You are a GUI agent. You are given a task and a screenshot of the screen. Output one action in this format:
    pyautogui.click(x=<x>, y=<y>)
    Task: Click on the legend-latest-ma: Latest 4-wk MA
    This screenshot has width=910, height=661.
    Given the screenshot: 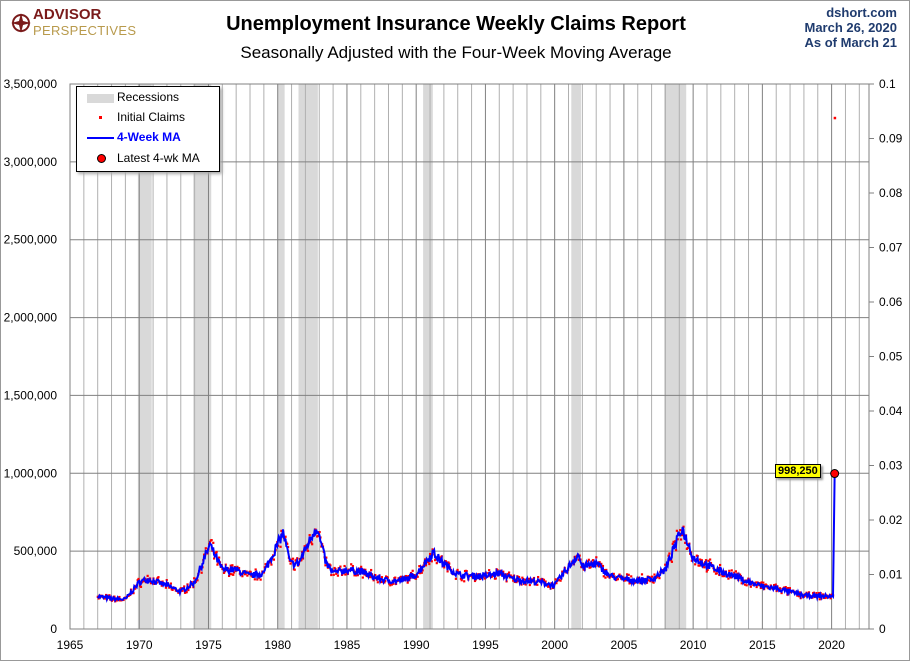 What is the action you would take?
    pyautogui.click(x=158, y=158)
    